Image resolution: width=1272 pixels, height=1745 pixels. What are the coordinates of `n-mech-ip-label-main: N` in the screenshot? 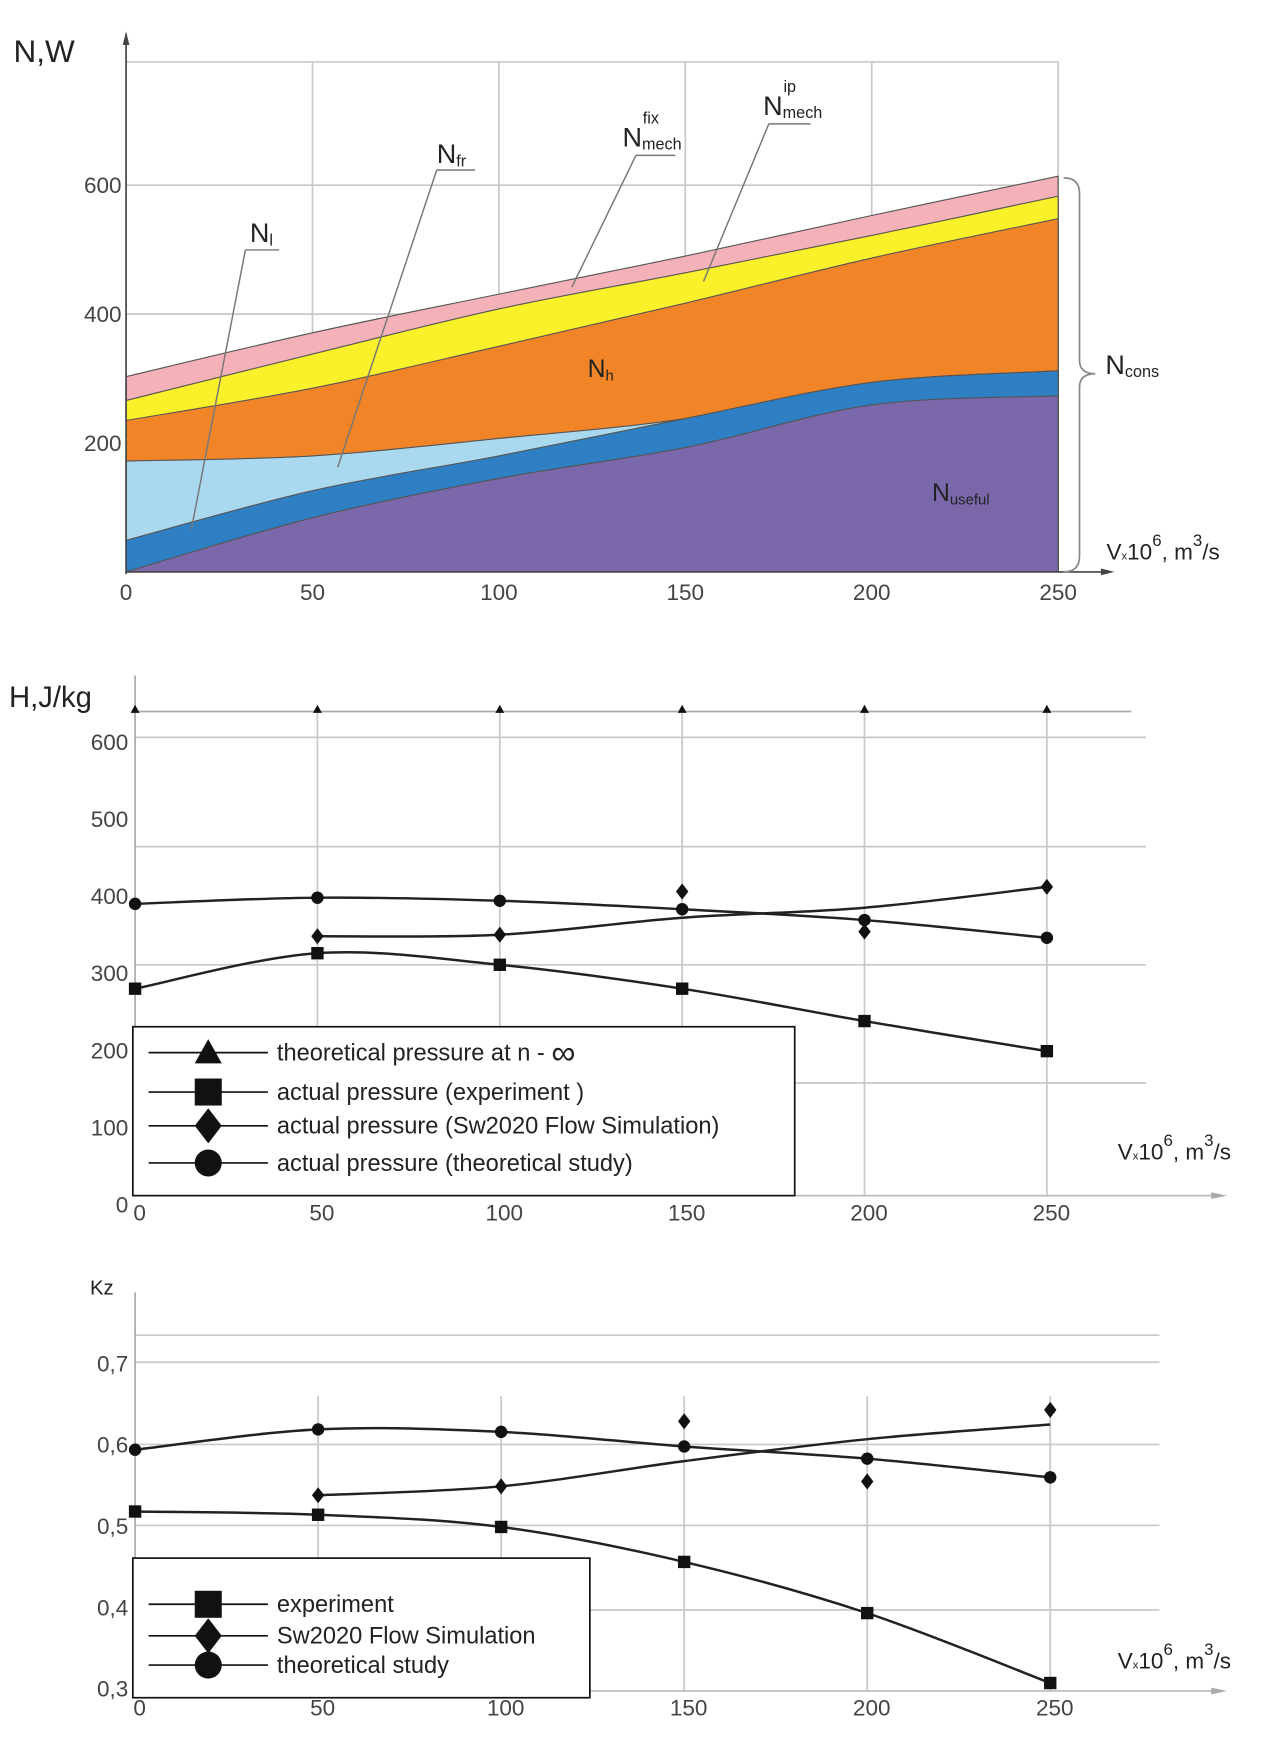 It's located at (772, 106).